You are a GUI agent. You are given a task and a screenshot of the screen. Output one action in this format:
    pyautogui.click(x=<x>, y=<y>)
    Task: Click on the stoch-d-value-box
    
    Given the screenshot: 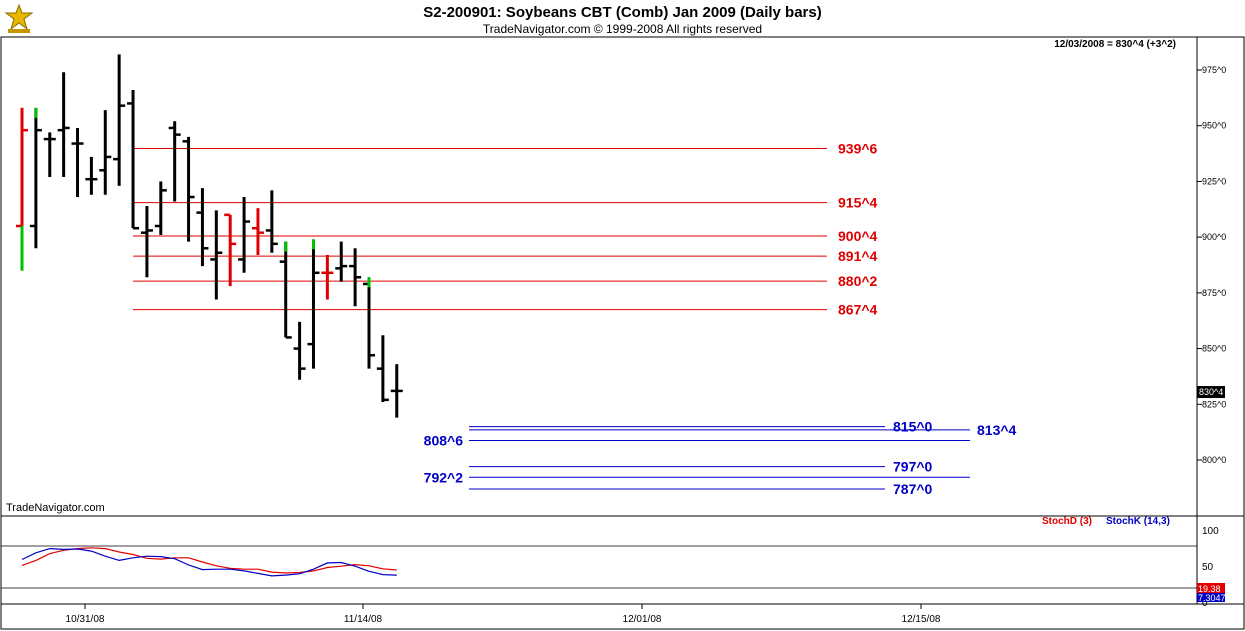 What is the action you would take?
    pyautogui.click(x=1211, y=588)
    